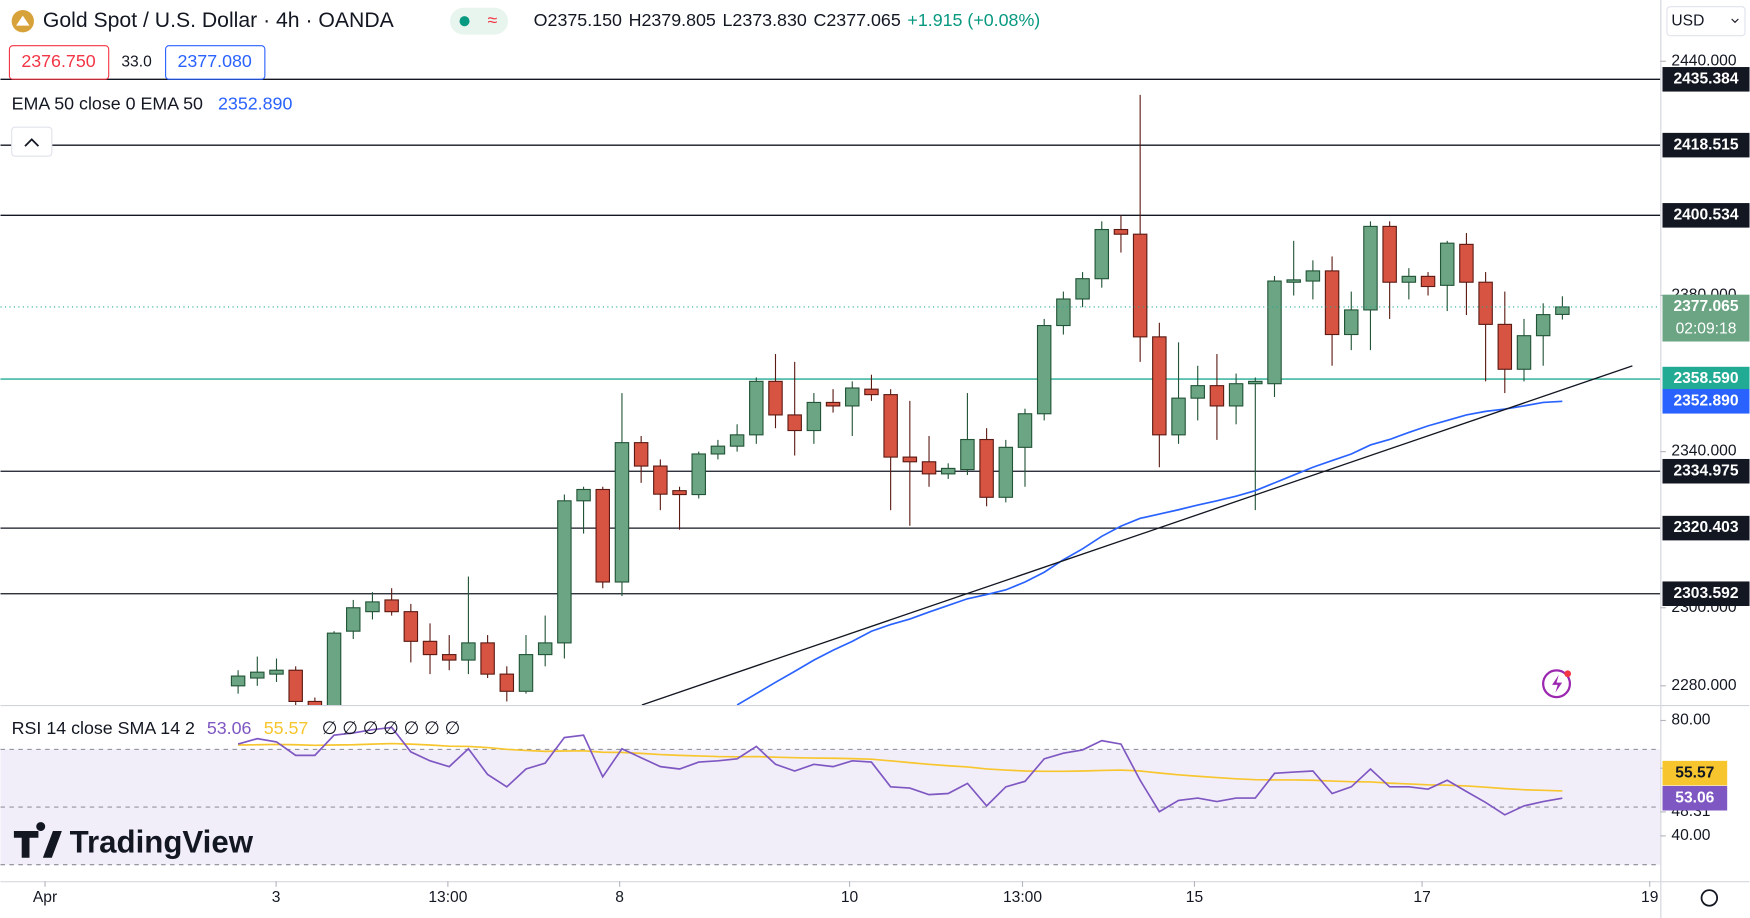  Describe the element at coordinates (493, 20) in the screenshot. I see `status-icon: ≈` at that location.